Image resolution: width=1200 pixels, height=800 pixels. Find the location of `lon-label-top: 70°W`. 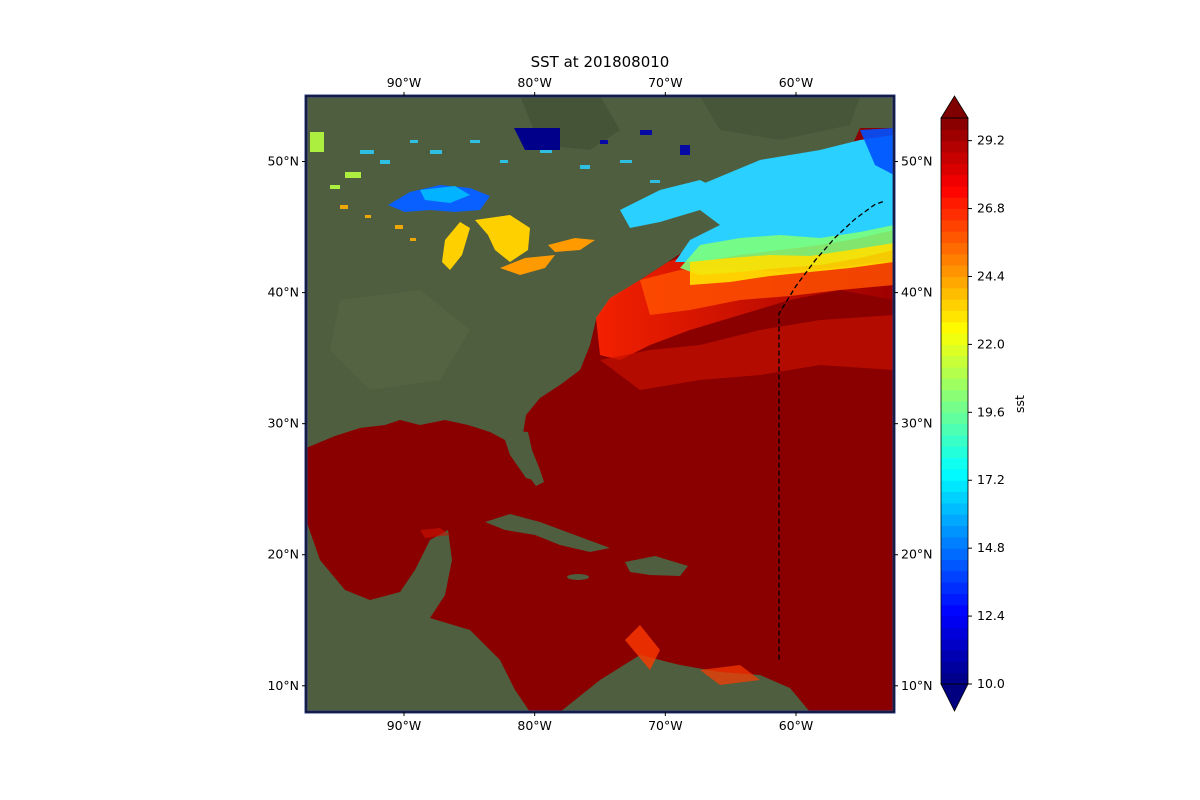

lon-label-top: 70°W is located at coordinates (665, 82).